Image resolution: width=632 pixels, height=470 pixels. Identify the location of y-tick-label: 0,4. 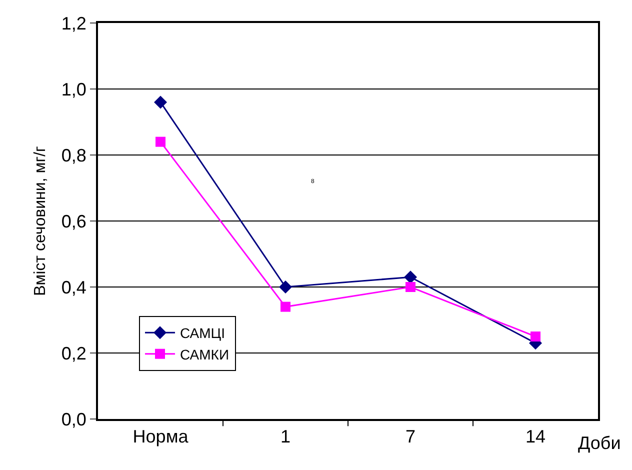
(73, 287).